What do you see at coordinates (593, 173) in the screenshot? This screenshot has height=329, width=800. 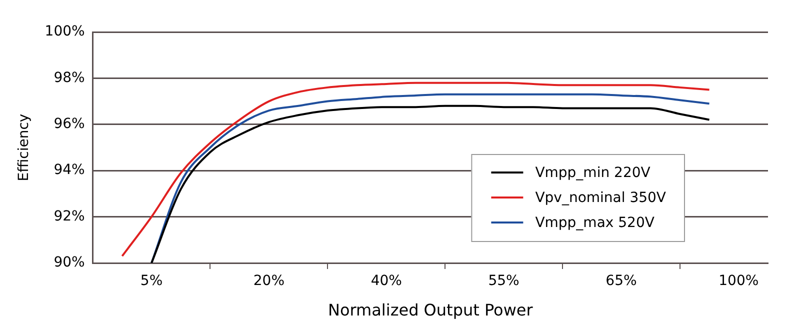 I see `legend-label: Vmpp_min 220V` at bounding box center [593, 173].